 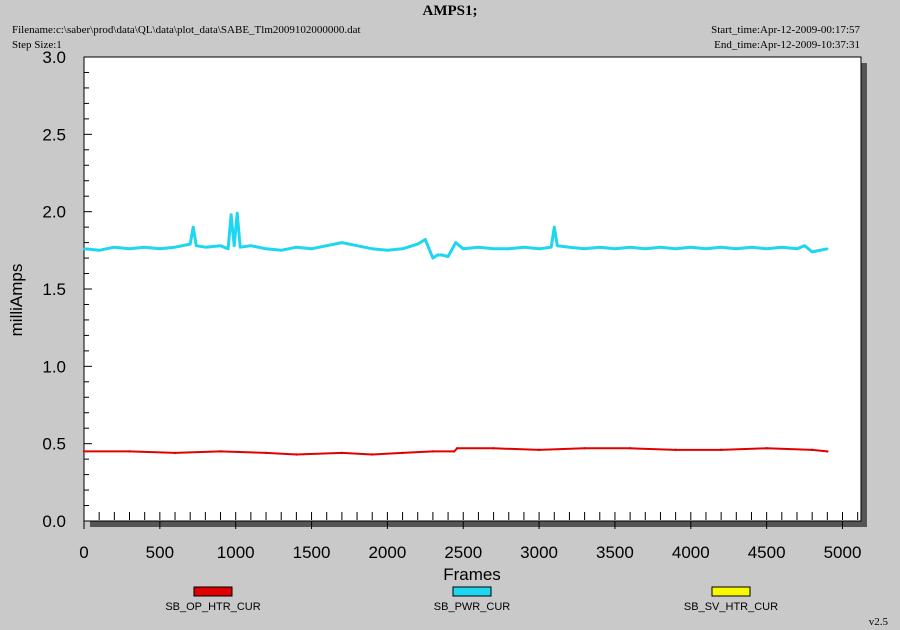 I want to click on version-label: v2.5, so click(x=878, y=622).